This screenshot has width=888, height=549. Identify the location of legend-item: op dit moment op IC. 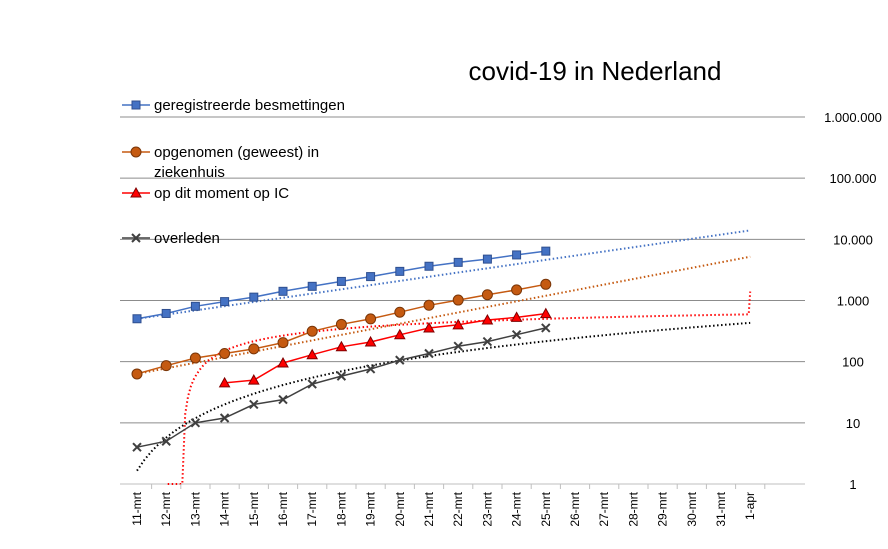
(205, 193).